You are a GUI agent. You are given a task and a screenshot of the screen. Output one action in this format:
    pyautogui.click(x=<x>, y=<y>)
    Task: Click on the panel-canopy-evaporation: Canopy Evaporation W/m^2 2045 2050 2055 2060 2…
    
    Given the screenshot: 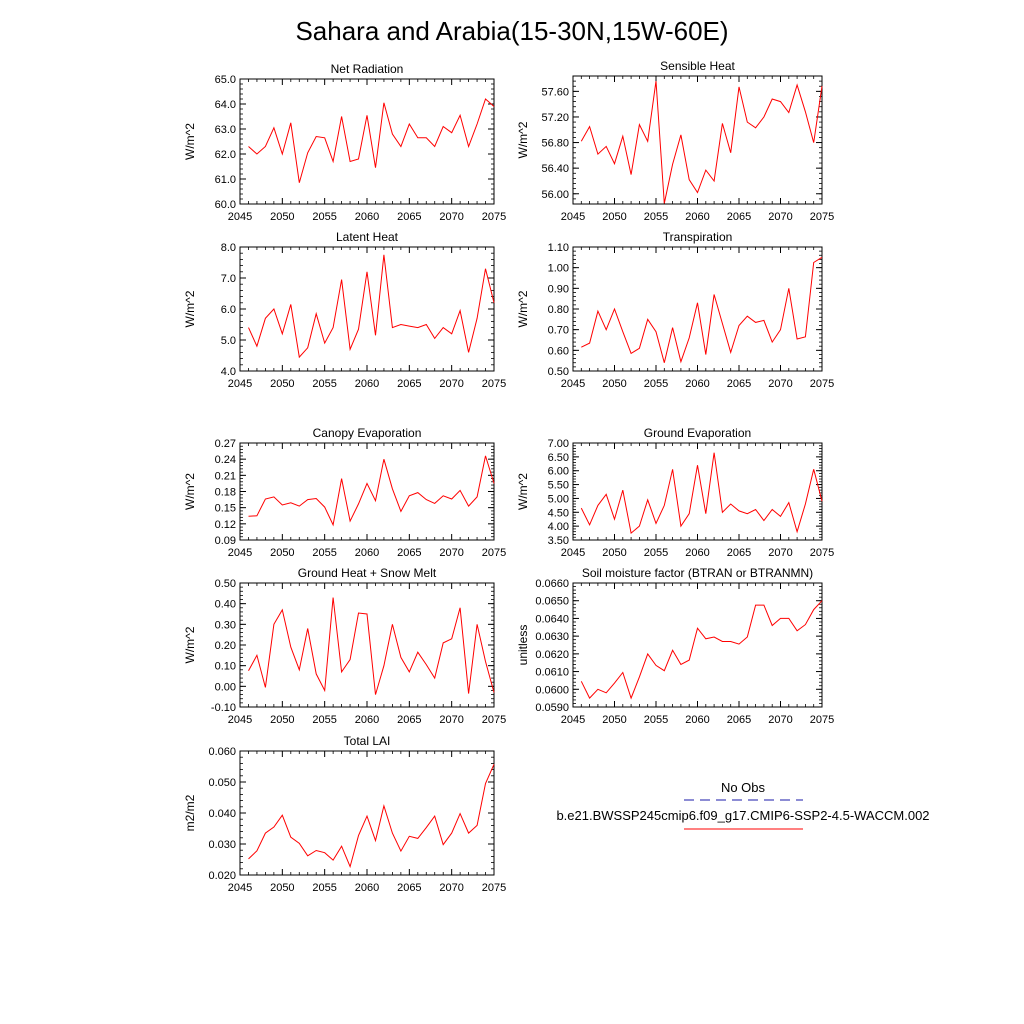 What is the action you would take?
    pyautogui.click(x=344, y=492)
    